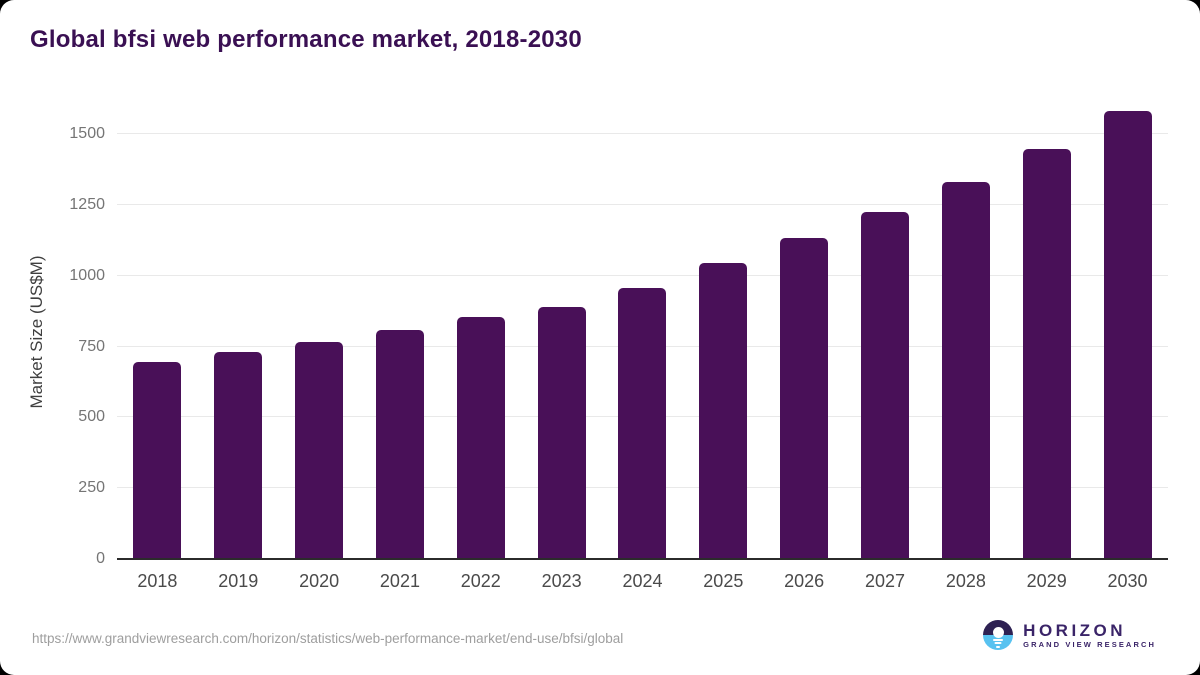  Describe the element at coordinates (91, 488) in the screenshot. I see `y-tick-250: 250` at that location.